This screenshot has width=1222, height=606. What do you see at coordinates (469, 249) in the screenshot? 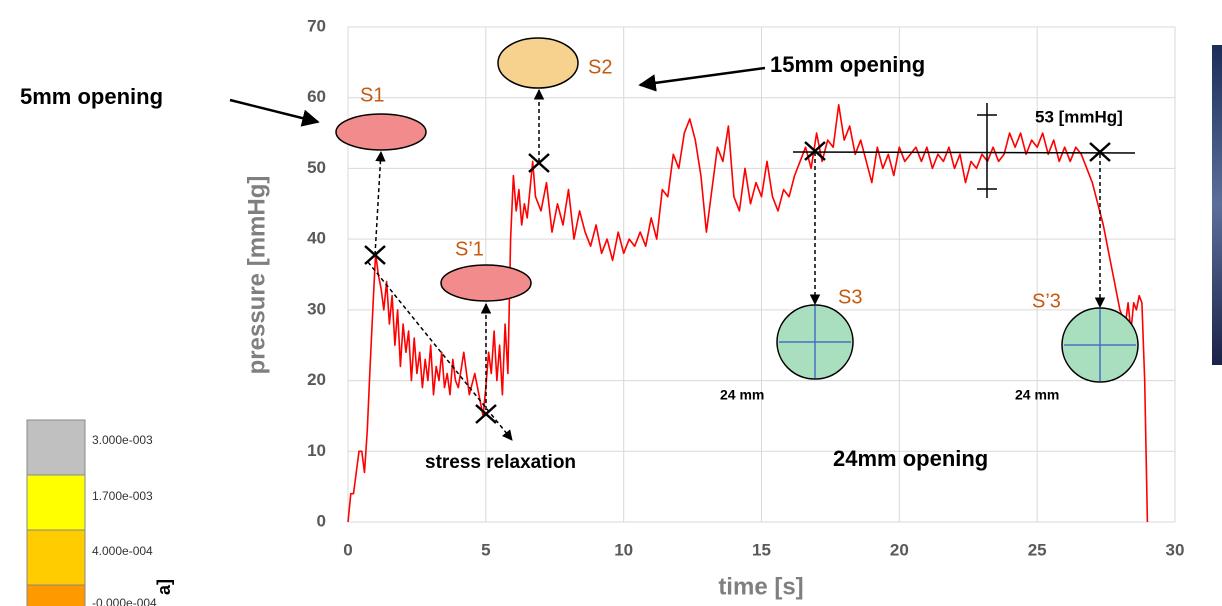
I see `annotation: S’1` at bounding box center [469, 249].